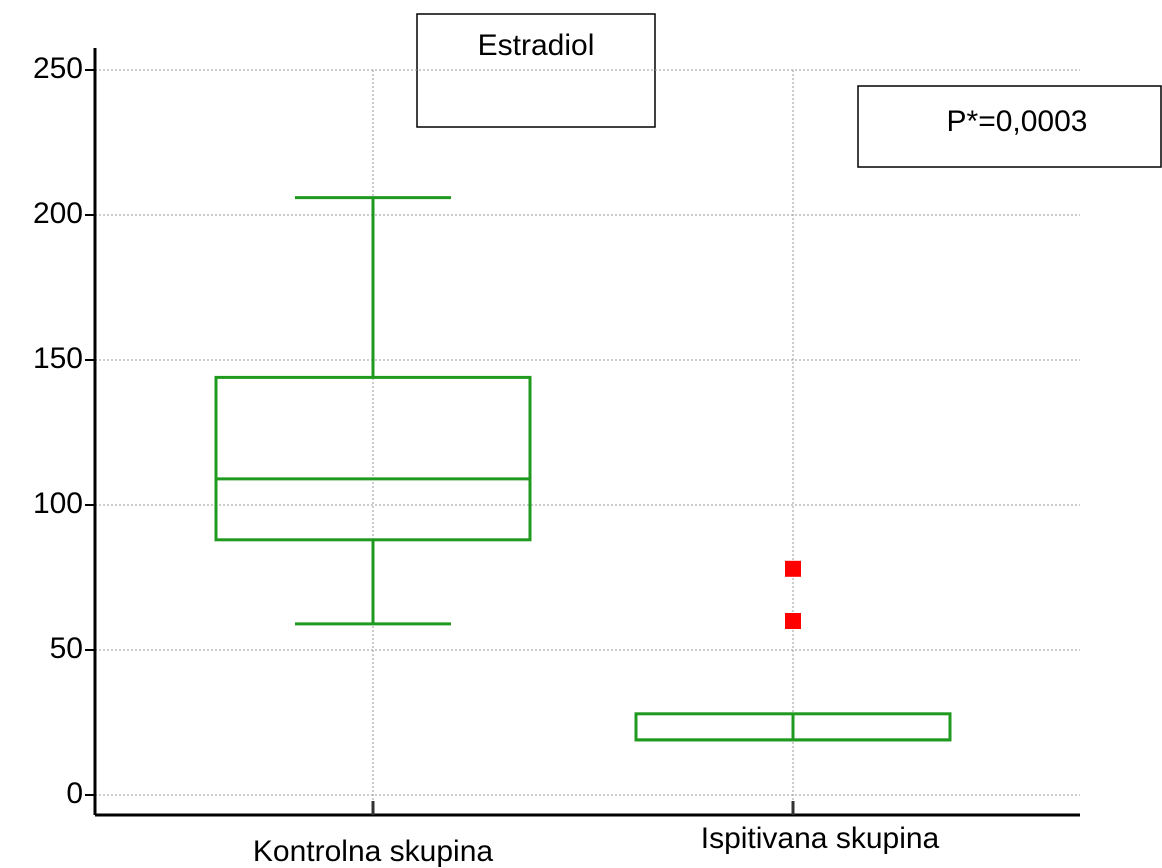  Describe the element at coordinates (58, 503) in the screenshot. I see `y-tick-label: 100` at that location.